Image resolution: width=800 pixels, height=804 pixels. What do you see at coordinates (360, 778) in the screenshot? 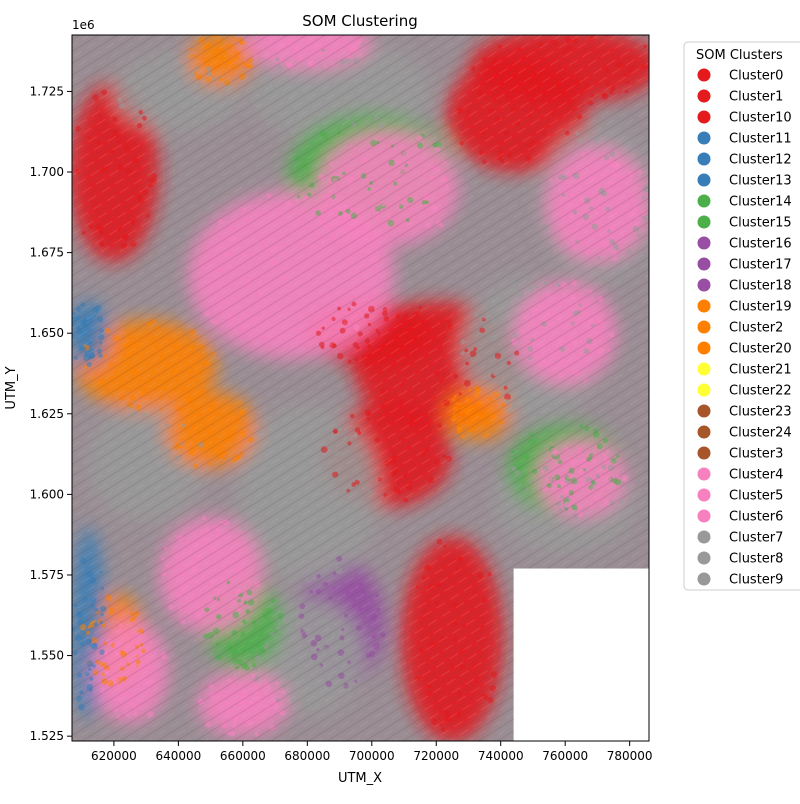
I see `x-axis-label: UTM_X` at bounding box center [360, 778].